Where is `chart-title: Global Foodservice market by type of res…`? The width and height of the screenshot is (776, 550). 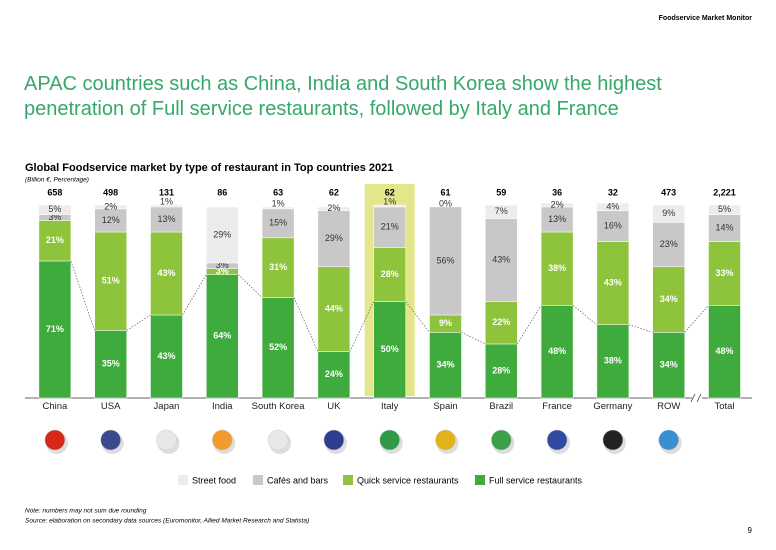 chart-title: Global Foodservice market by type of res… is located at coordinates (209, 168).